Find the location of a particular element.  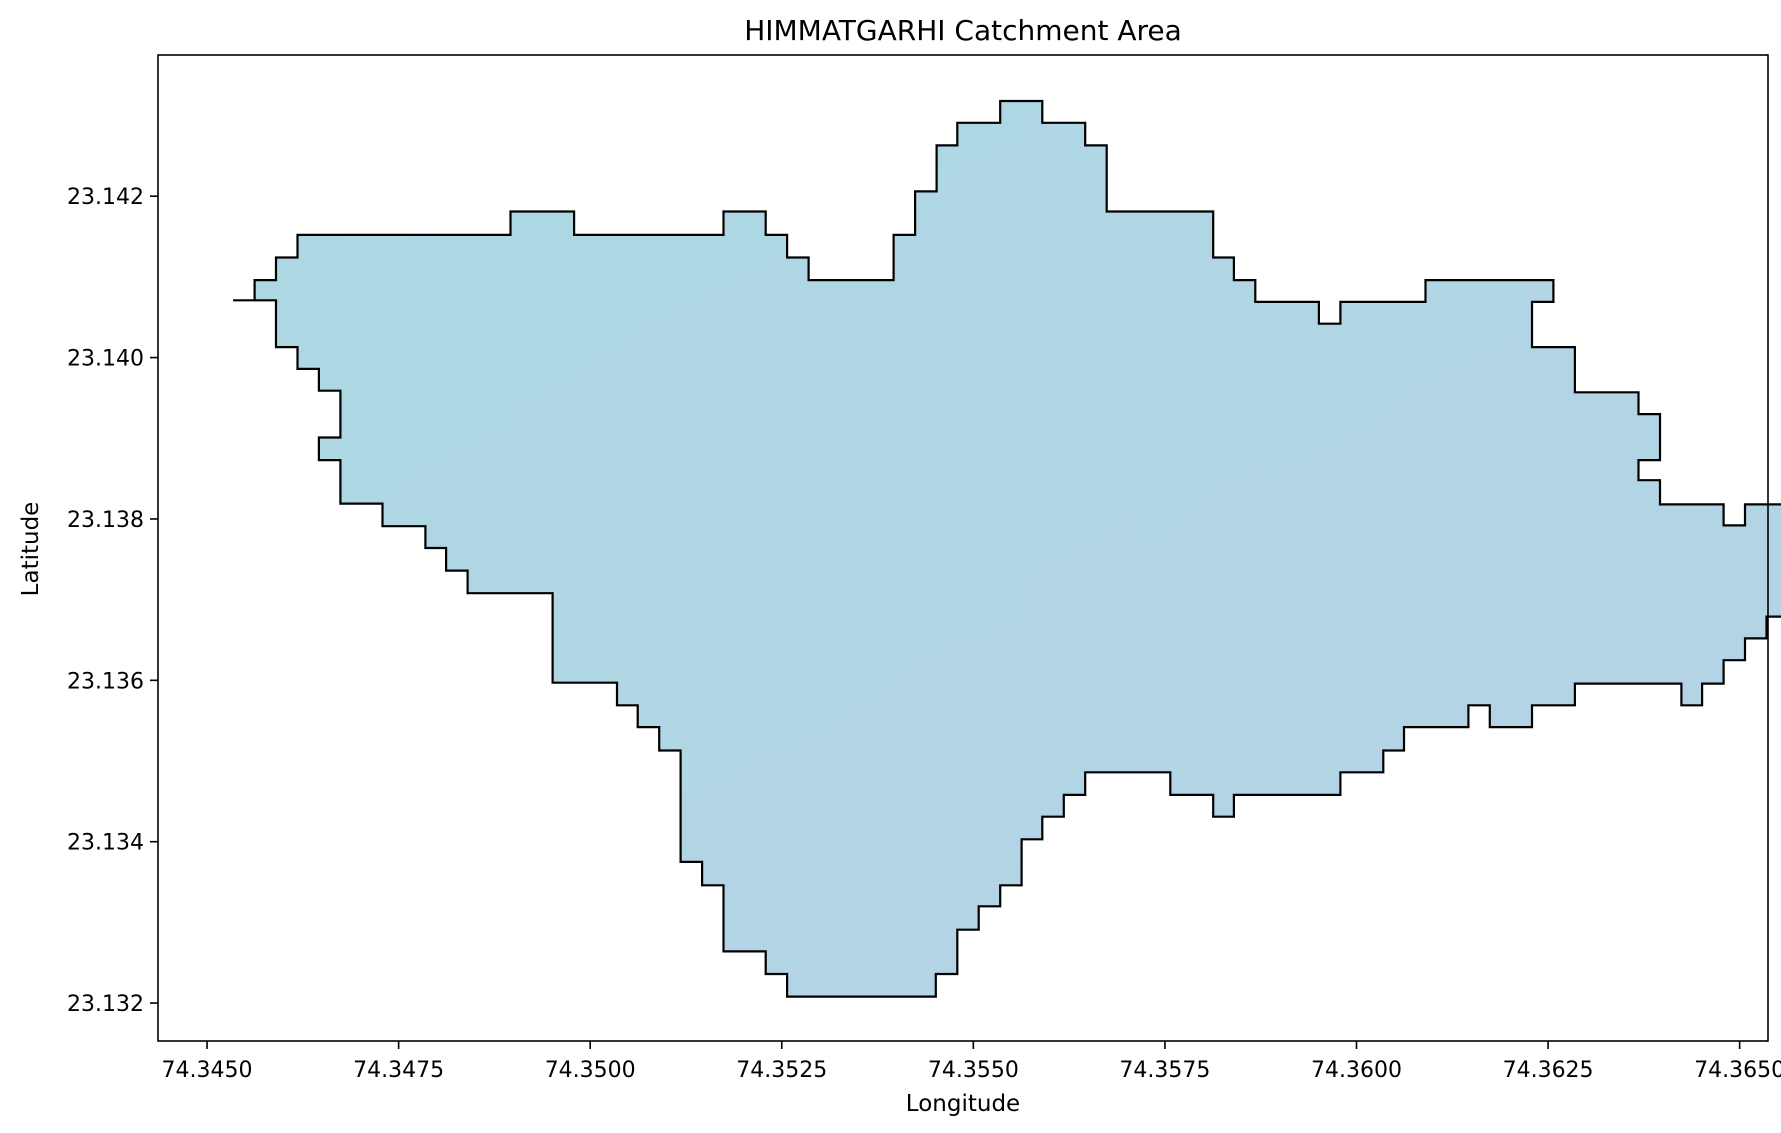

y-tick-label: 23.134 is located at coordinates (105, 843).